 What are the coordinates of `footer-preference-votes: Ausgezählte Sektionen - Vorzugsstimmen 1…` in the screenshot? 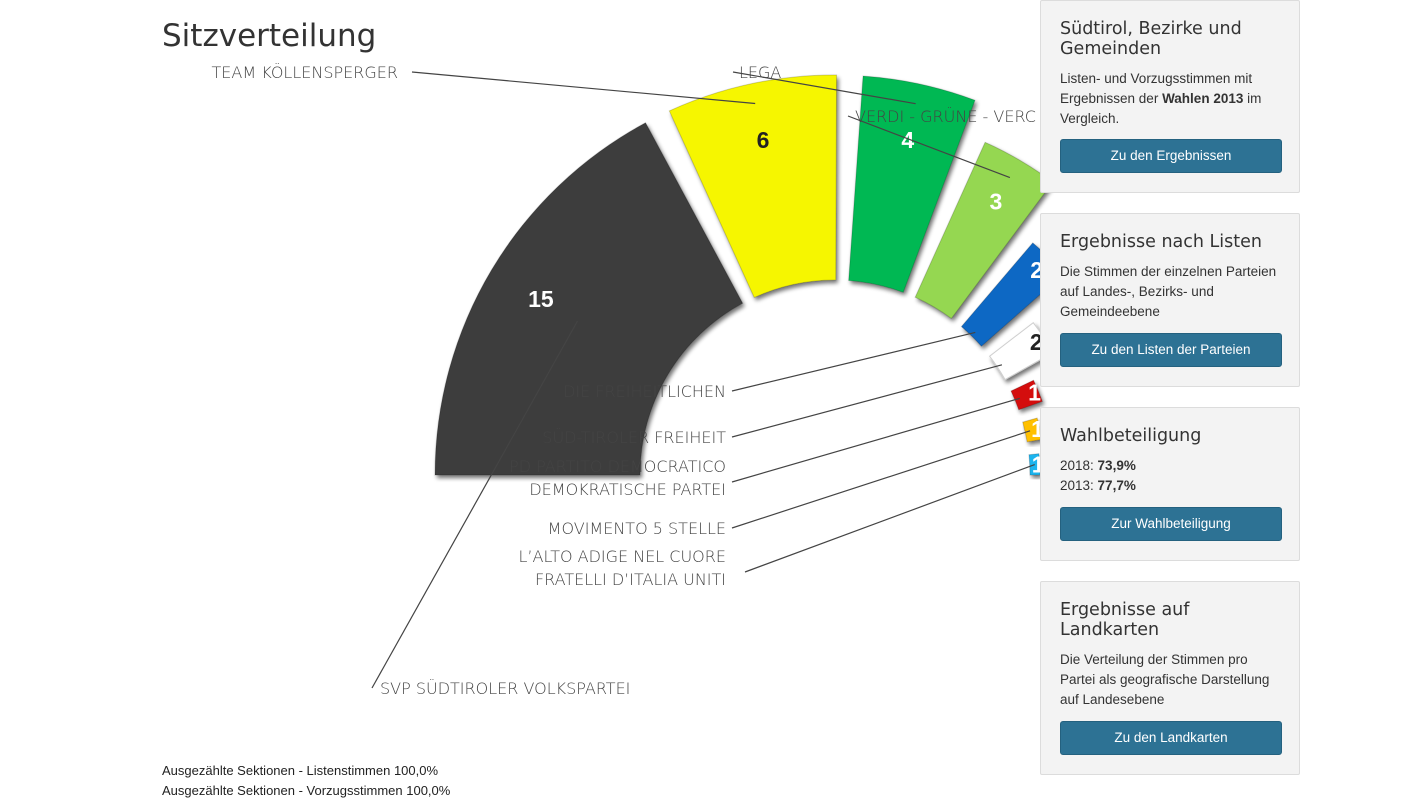 It's located at (306, 790).